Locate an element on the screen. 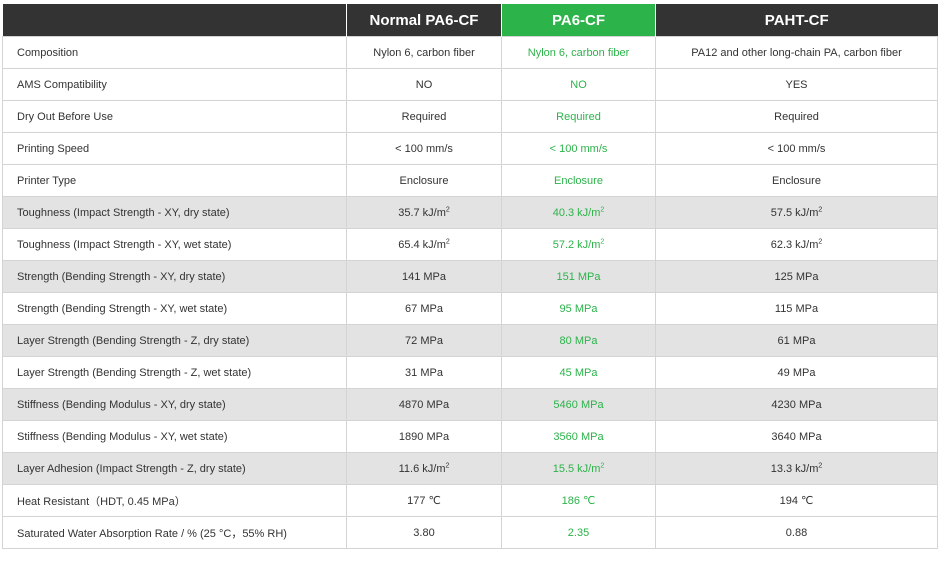  row-label: AMS Compatibility is located at coordinates (174, 84).